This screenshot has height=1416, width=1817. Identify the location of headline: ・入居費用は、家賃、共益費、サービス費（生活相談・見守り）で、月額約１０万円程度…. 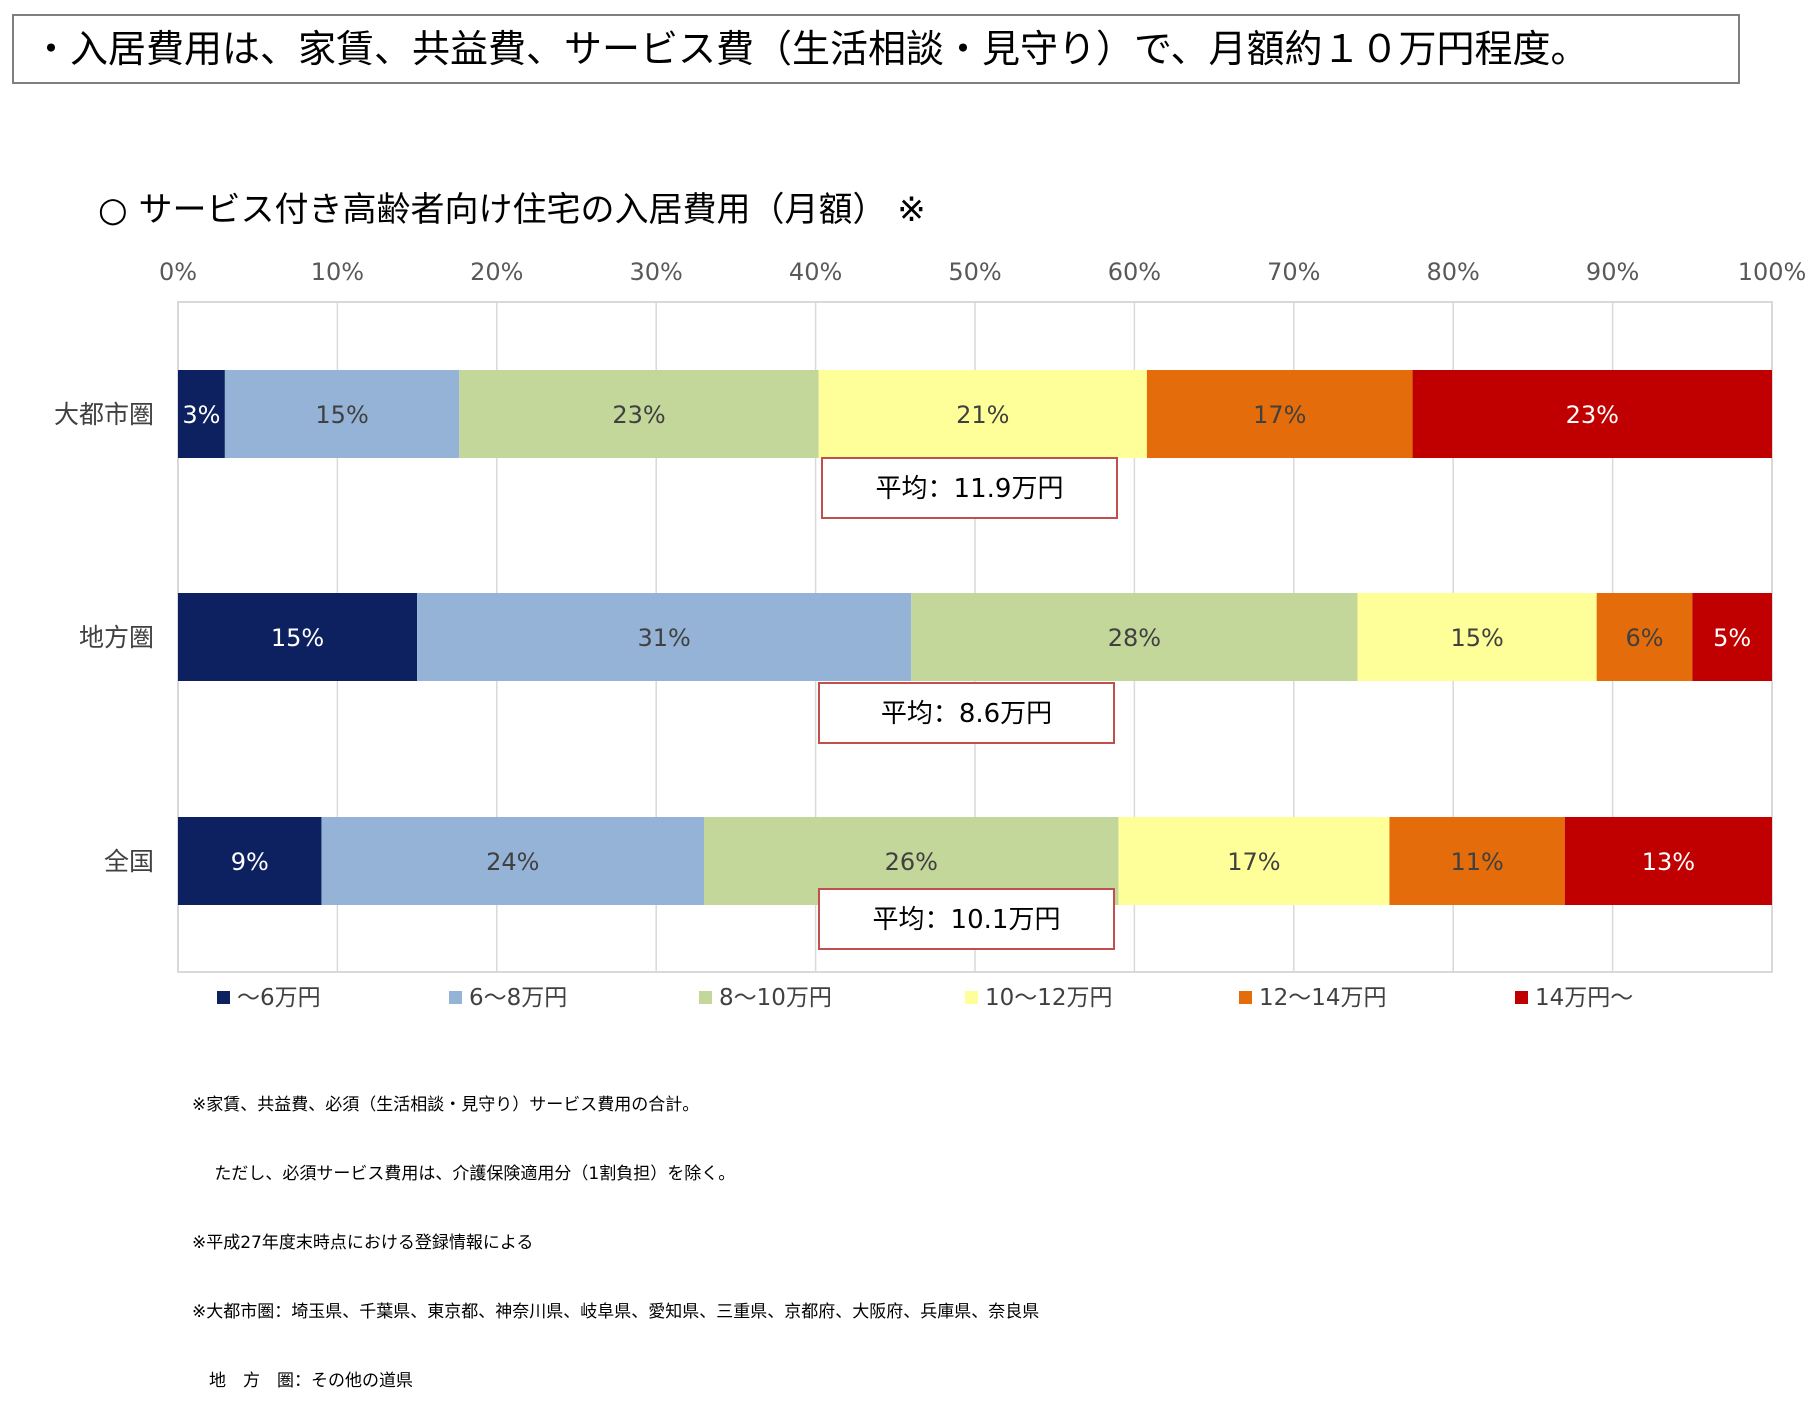
(876, 49).